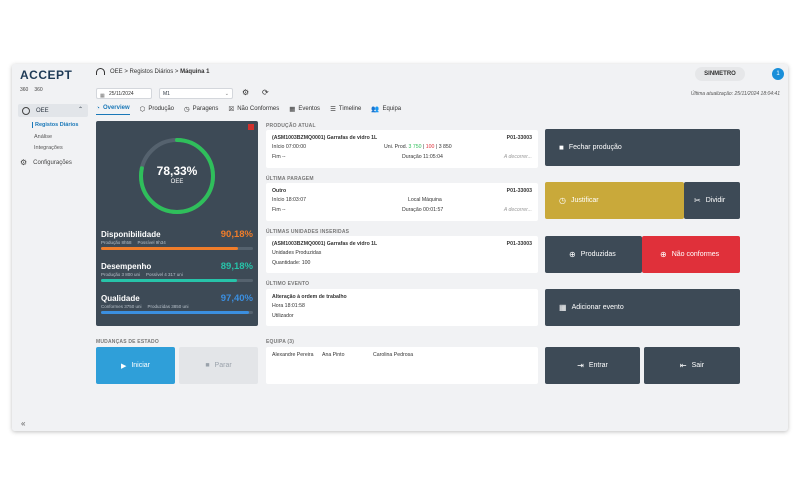 This screenshot has width=800, height=500. What do you see at coordinates (177, 182) in the screenshot?
I see `oee-label: OEE` at bounding box center [177, 182].